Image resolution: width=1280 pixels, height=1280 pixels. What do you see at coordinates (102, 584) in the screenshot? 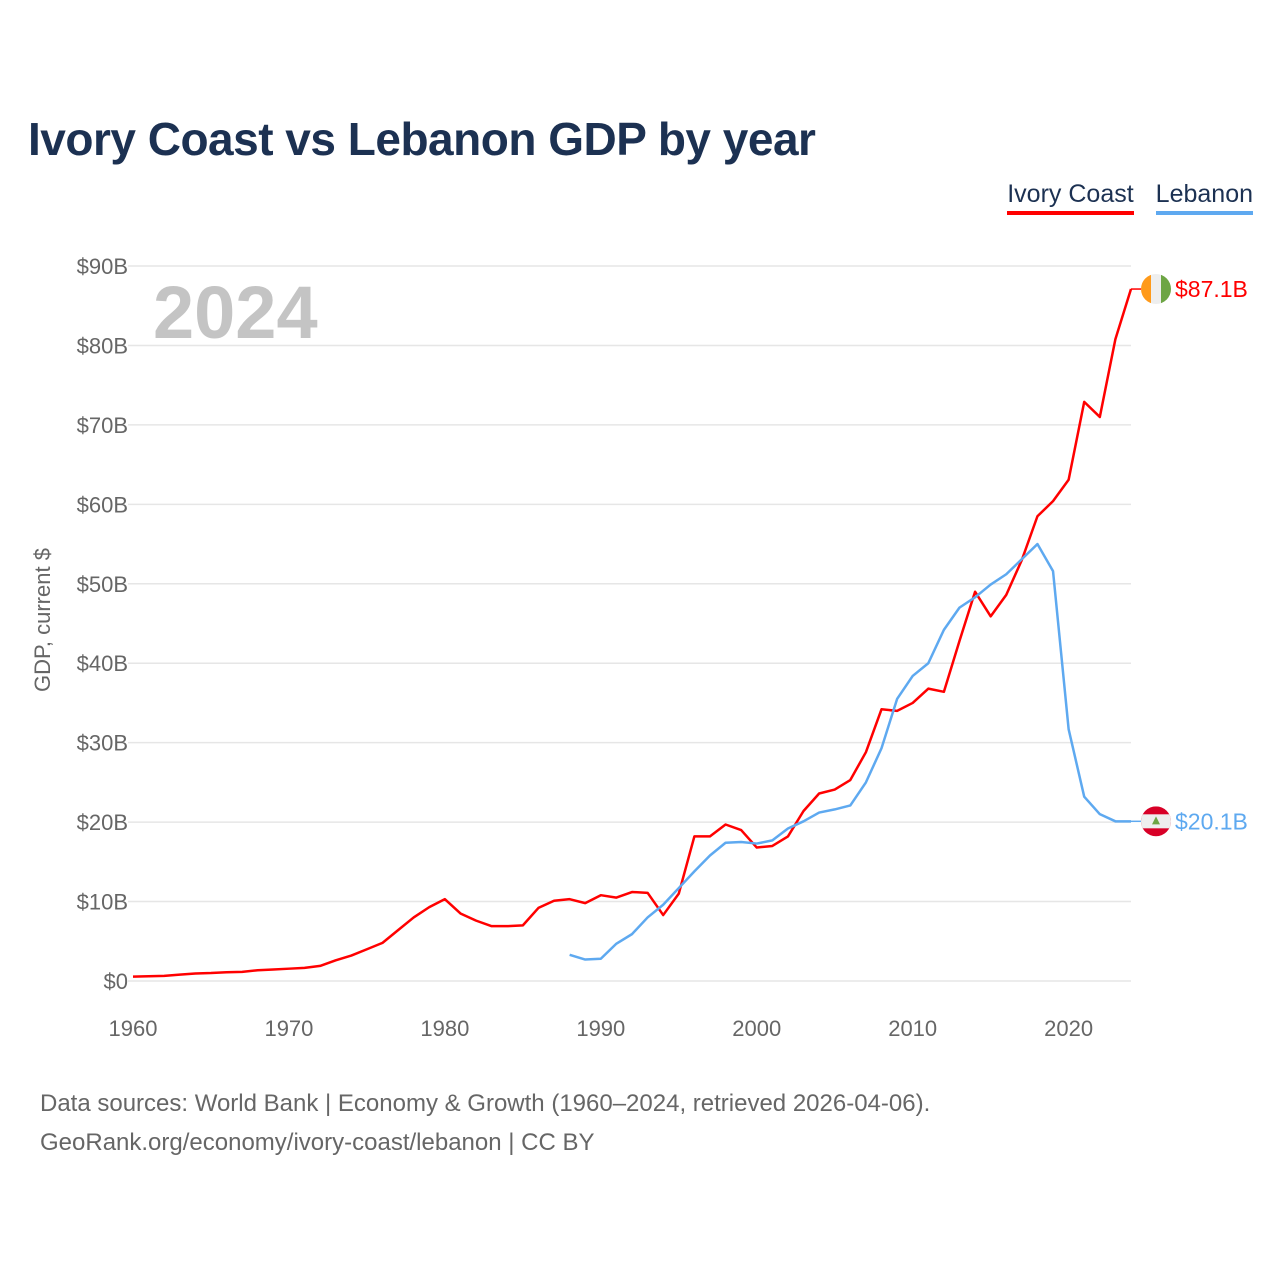
I see `y-tick-label: $50B` at bounding box center [102, 584].